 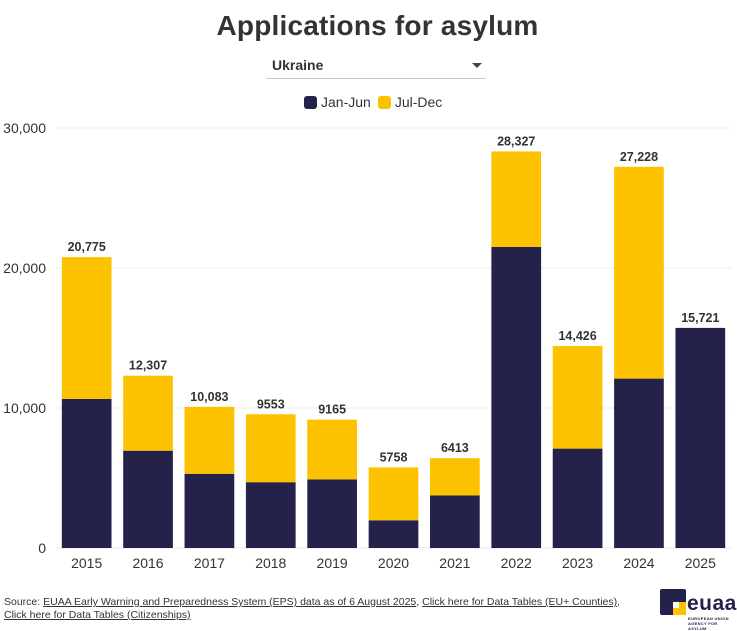 What do you see at coordinates (24, 408) in the screenshot?
I see `y-tick-label: 10,000` at bounding box center [24, 408].